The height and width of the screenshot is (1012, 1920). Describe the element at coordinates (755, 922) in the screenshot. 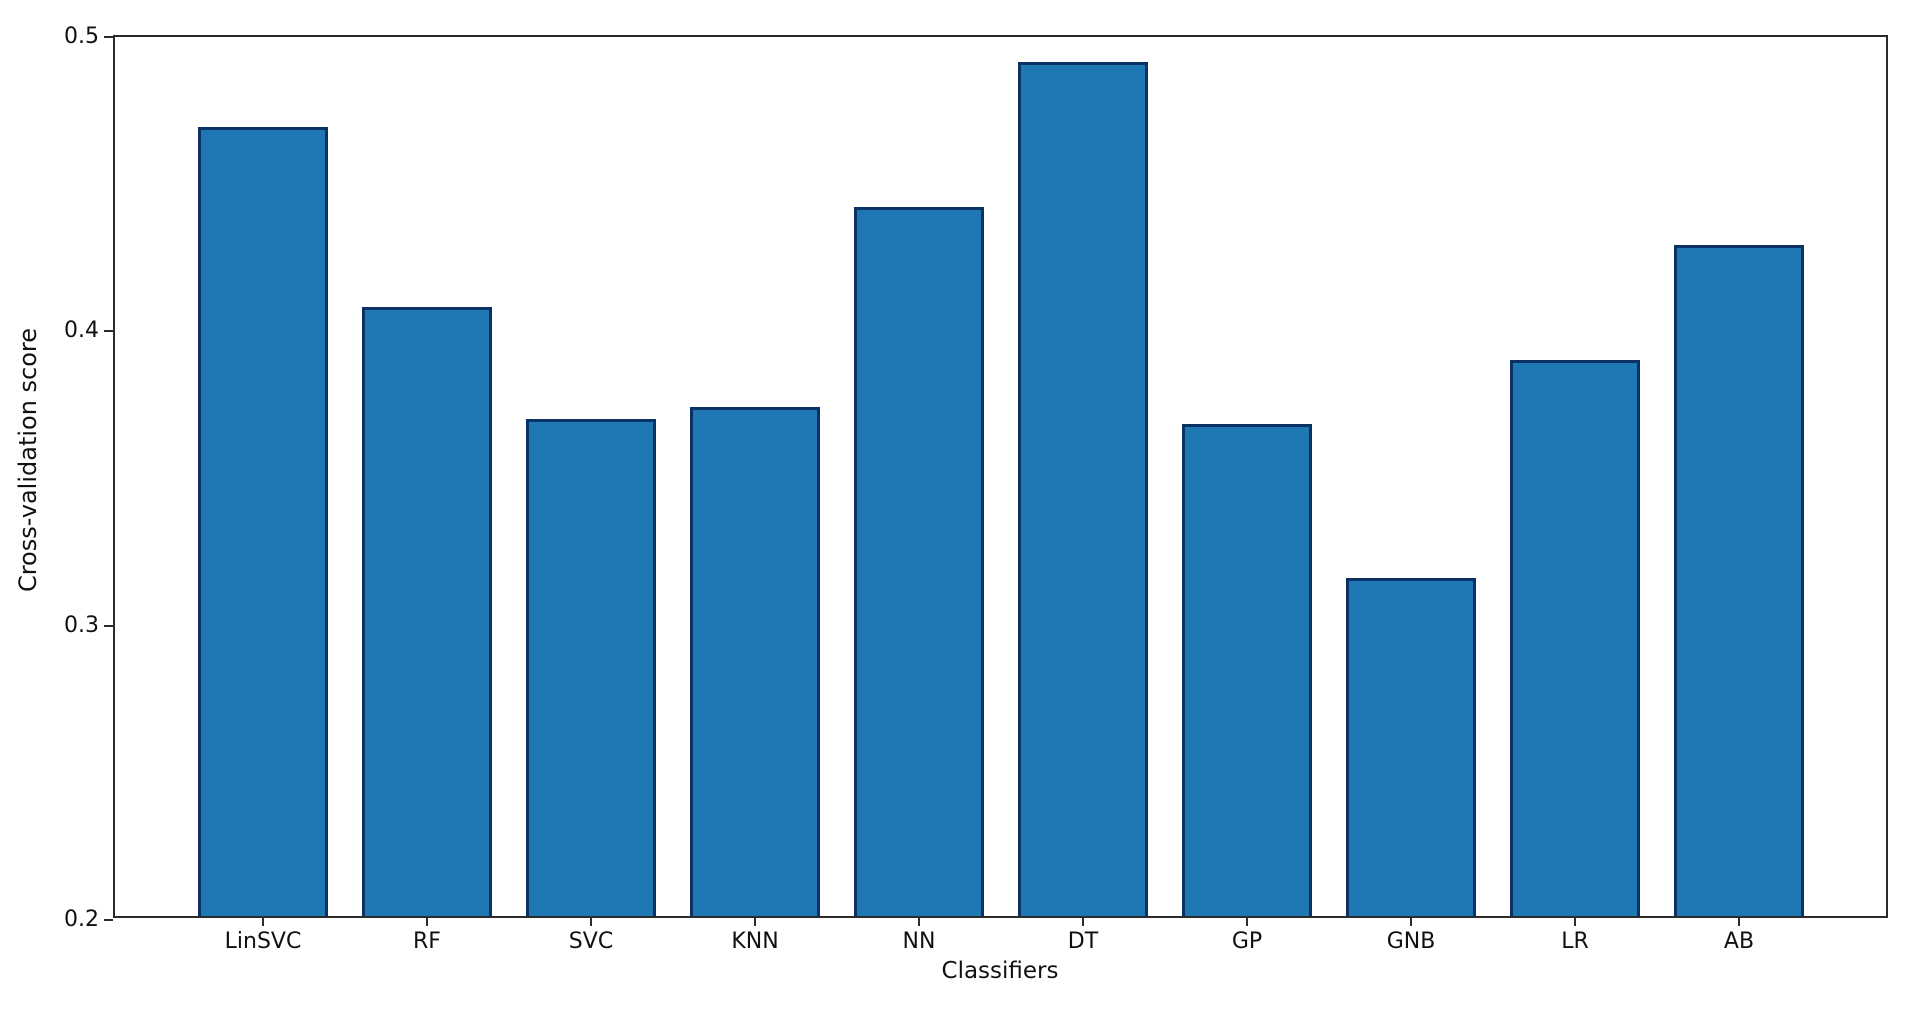

I see `x-tick-mark-KNN` at that location.